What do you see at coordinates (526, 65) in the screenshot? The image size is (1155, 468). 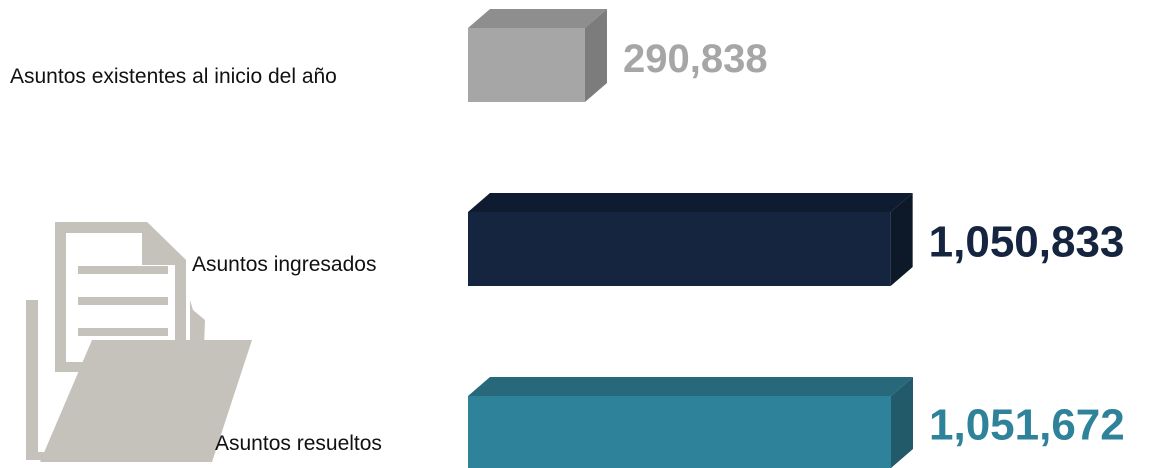 I see `bar-existing` at bounding box center [526, 65].